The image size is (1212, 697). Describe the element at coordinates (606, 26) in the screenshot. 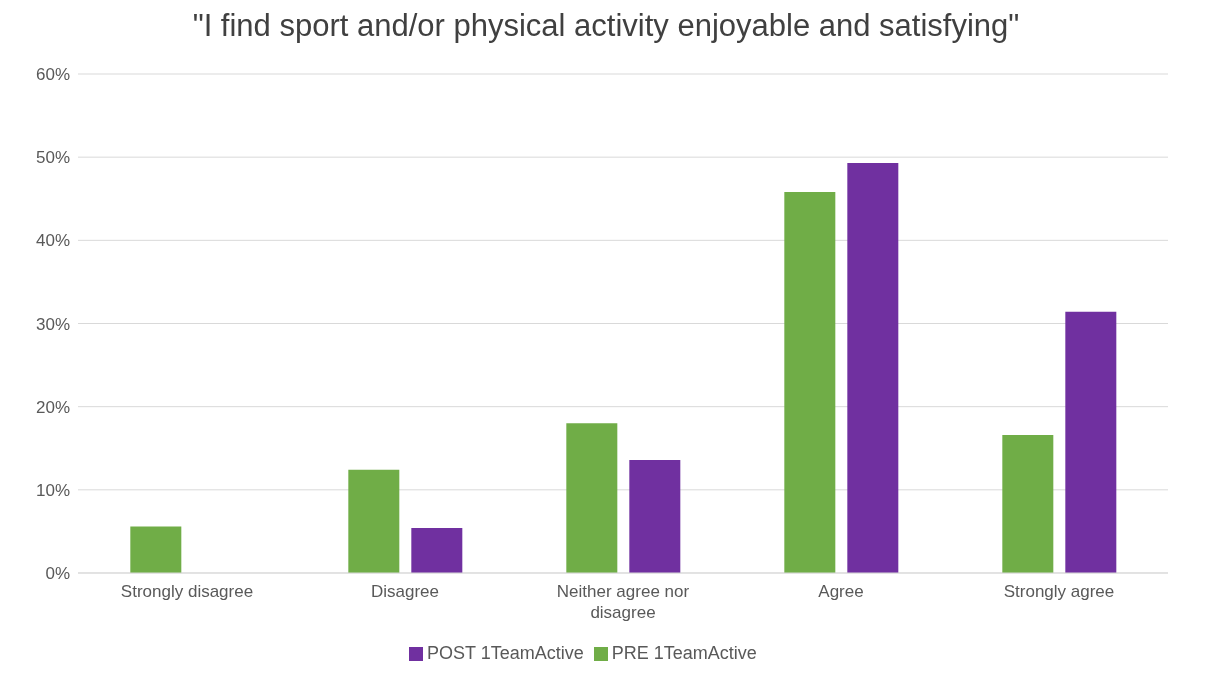

I see `chart-title: "I find sport and/or physical activity enjoyable and satisfying"` at that location.